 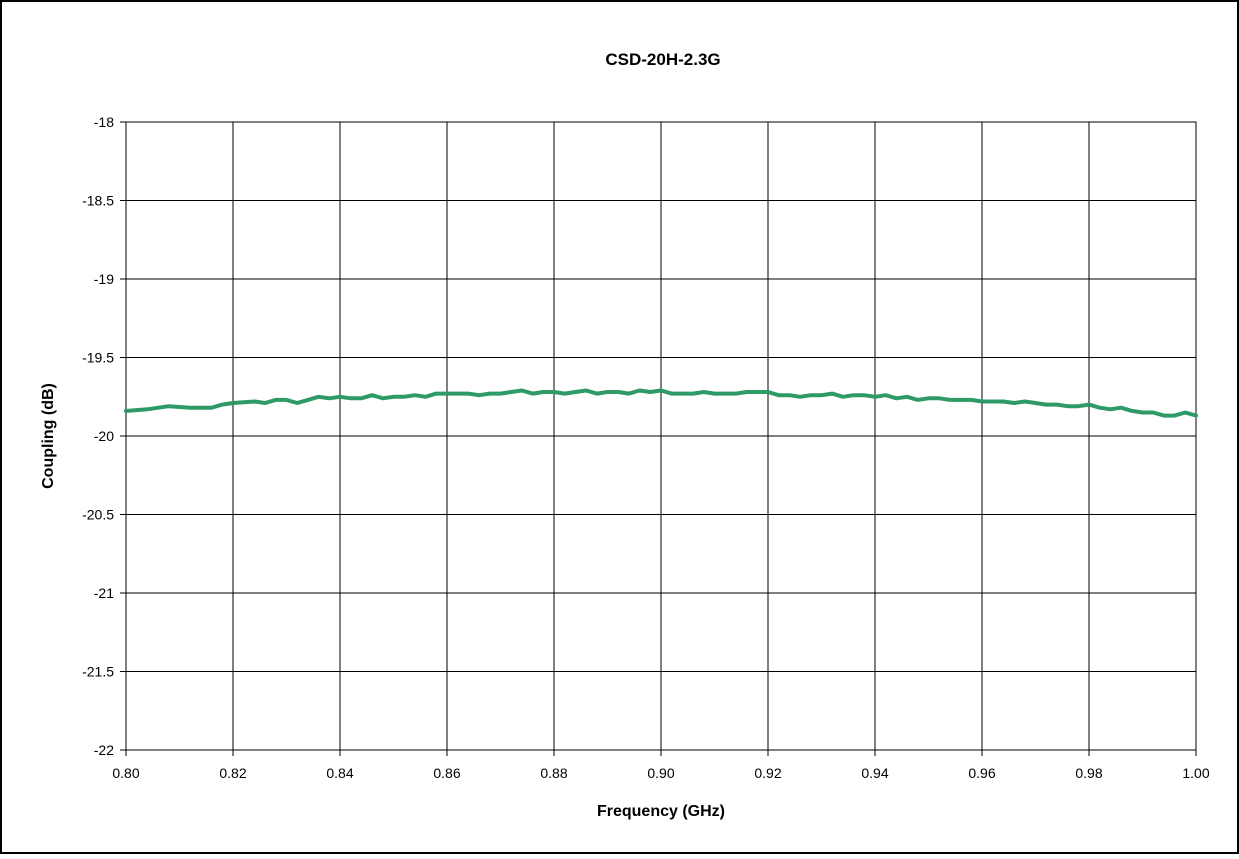 What do you see at coordinates (446, 773) in the screenshot?
I see `x-tick-label: 0.86` at bounding box center [446, 773].